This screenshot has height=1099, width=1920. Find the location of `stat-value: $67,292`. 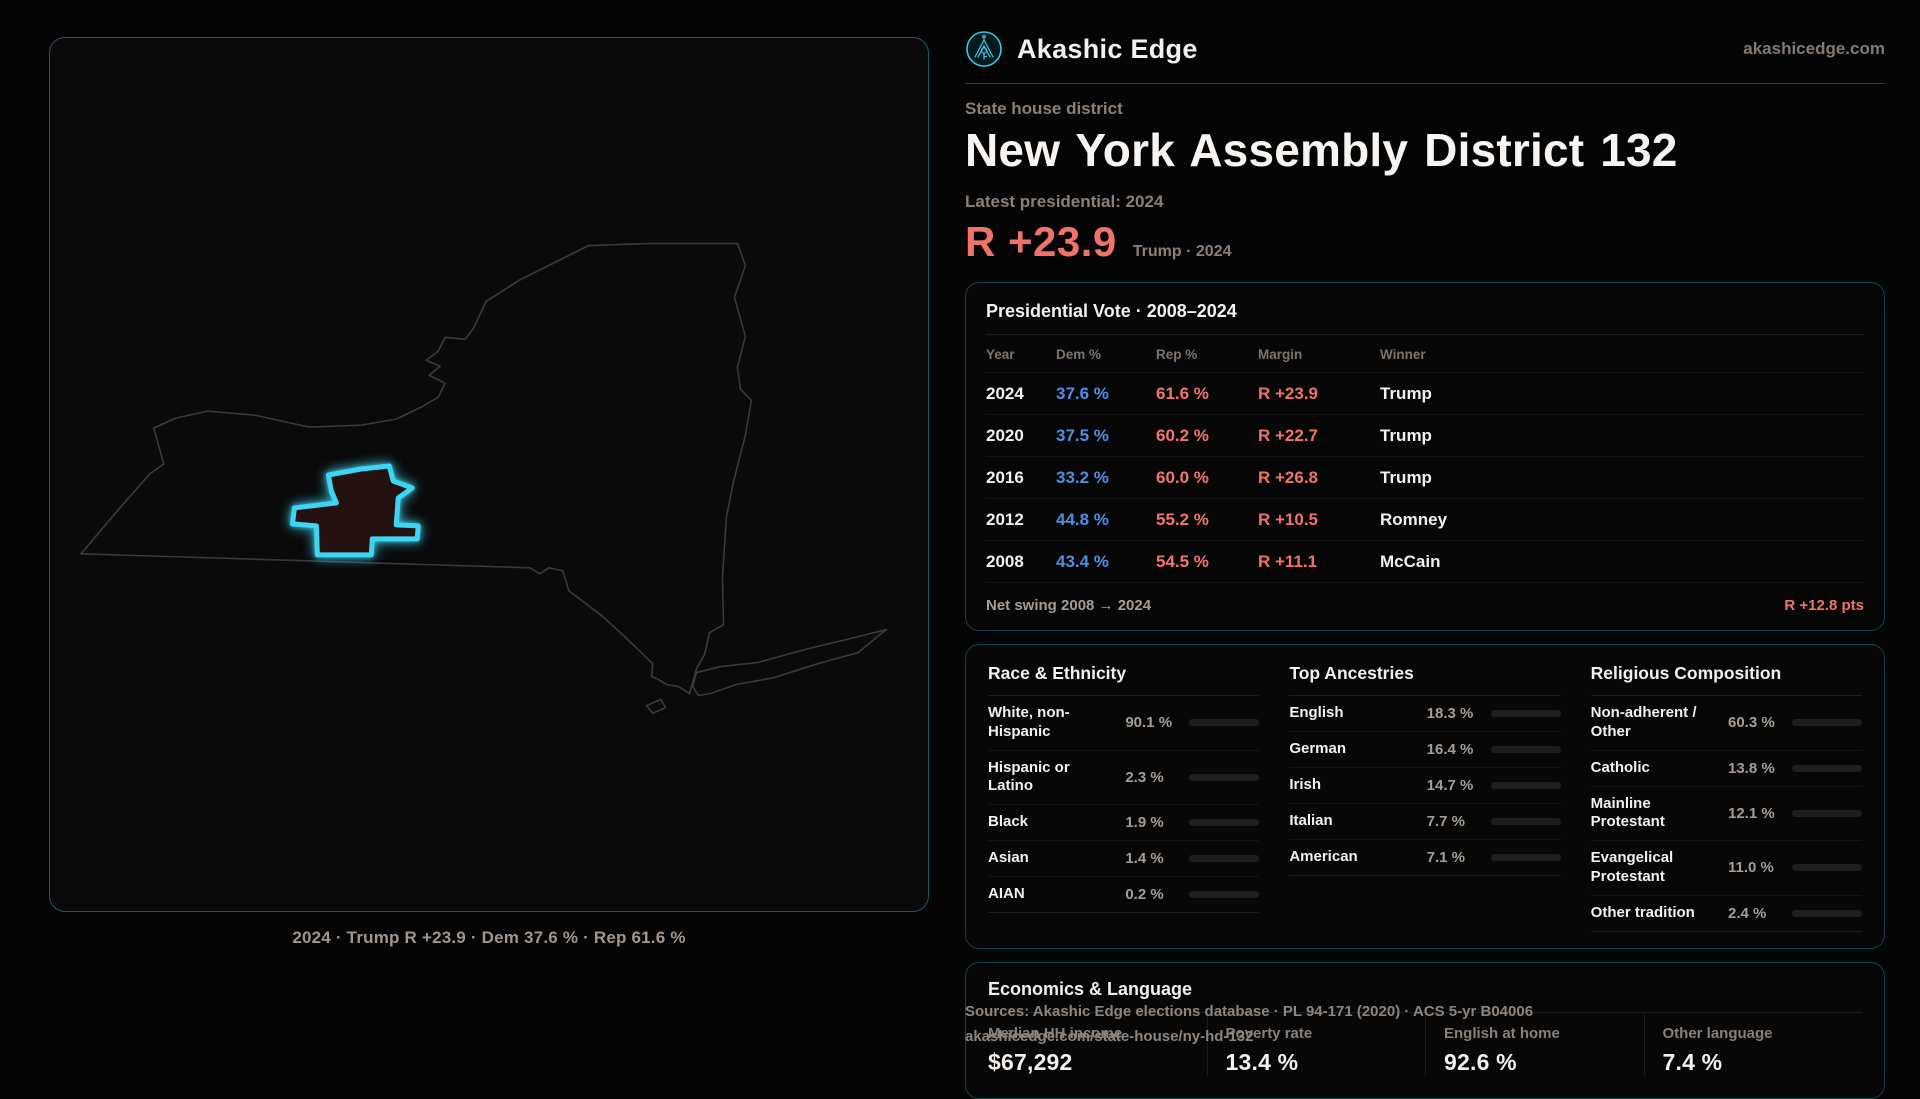

stat-value: $67,292 is located at coordinates (1030, 1061).